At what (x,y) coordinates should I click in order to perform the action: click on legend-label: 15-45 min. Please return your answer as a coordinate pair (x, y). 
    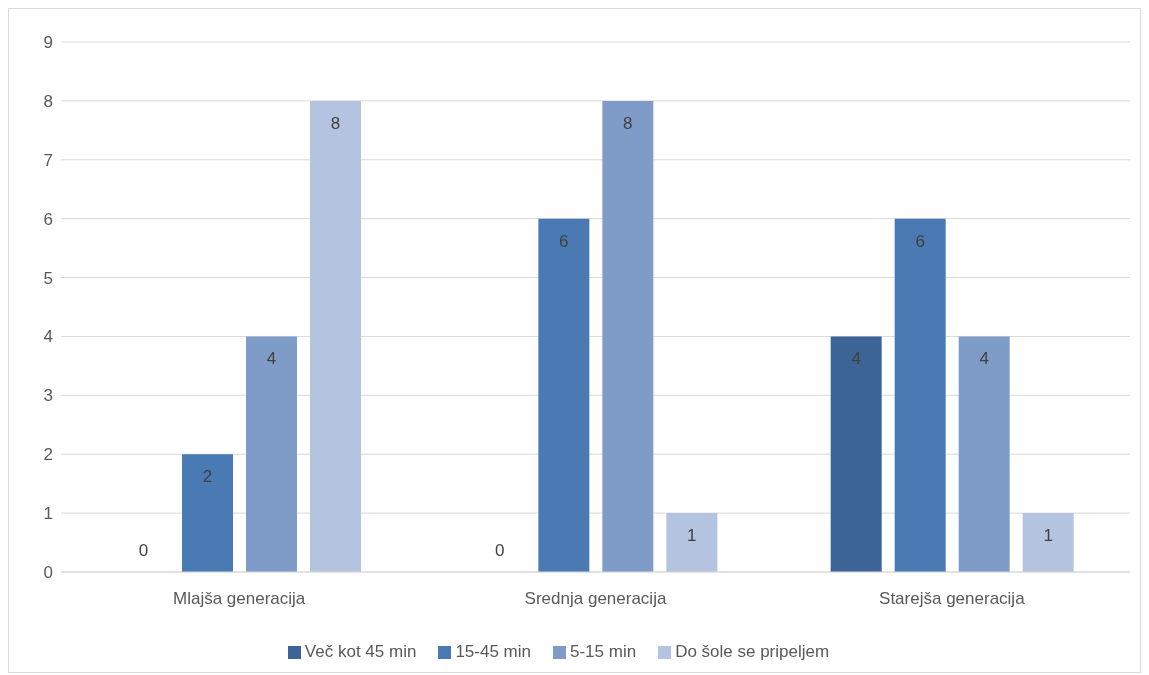
    Looking at the image, I should click on (493, 651).